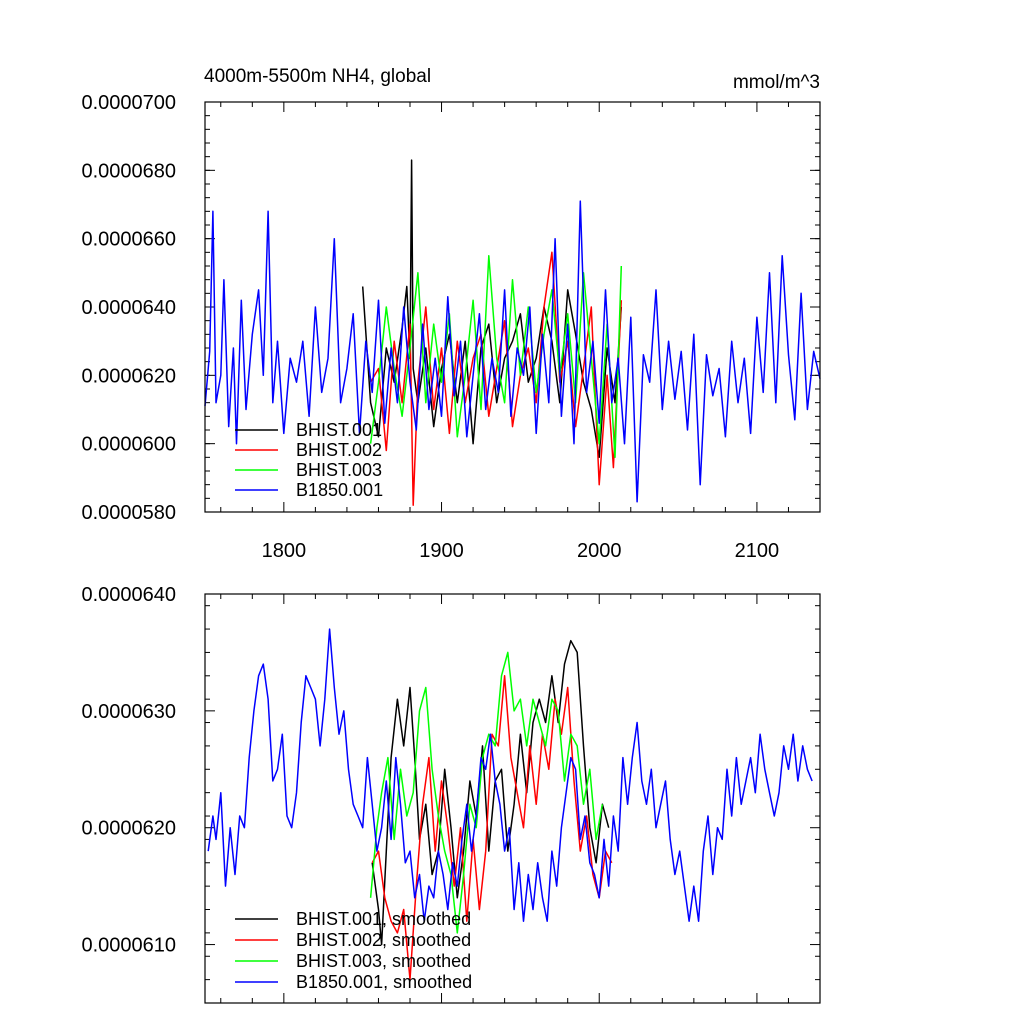 The width and height of the screenshot is (1024, 1024). What do you see at coordinates (776, 82) in the screenshot?
I see `top-panel-units-label: mmol/m^3` at bounding box center [776, 82].